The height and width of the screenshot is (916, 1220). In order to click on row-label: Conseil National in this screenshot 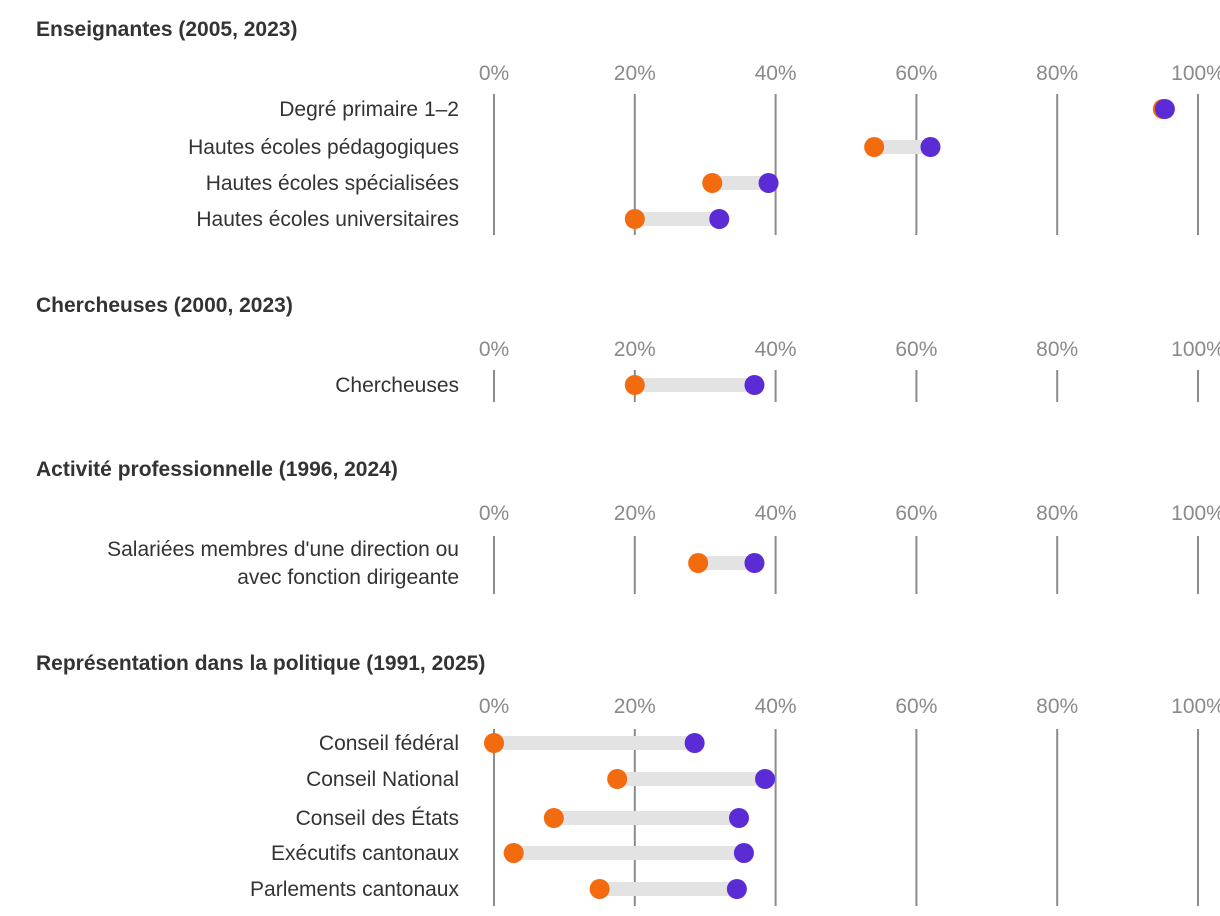, I will do `click(382, 779)`.